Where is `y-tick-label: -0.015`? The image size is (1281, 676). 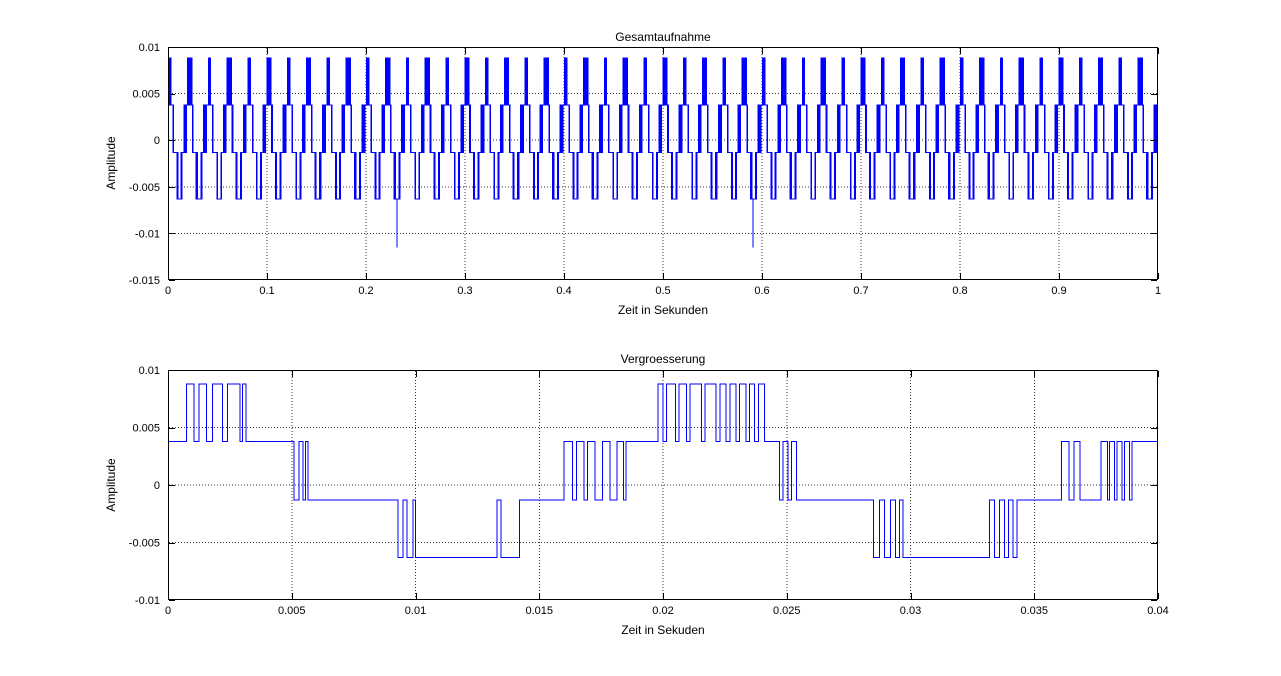
y-tick-label: -0.015 is located at coordinates (144, 281).